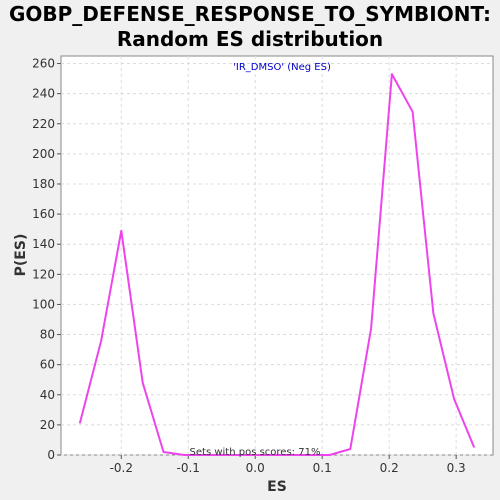 The width and height of the screenshot is (500, 500). What do you see at coordinates (43, 124) in the screenshot?
I see `y-tick-label: 220` at bounding box center [43, 124].